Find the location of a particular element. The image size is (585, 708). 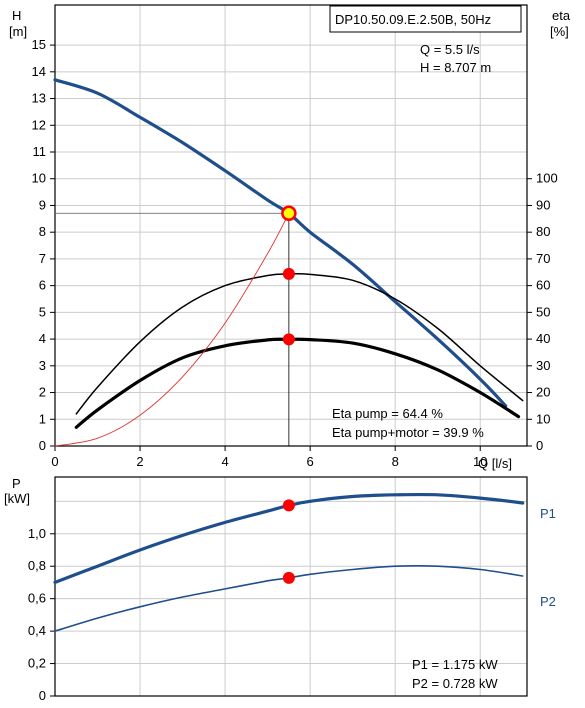

y2-tick-label: 80 is located at coordinates (543, 231).